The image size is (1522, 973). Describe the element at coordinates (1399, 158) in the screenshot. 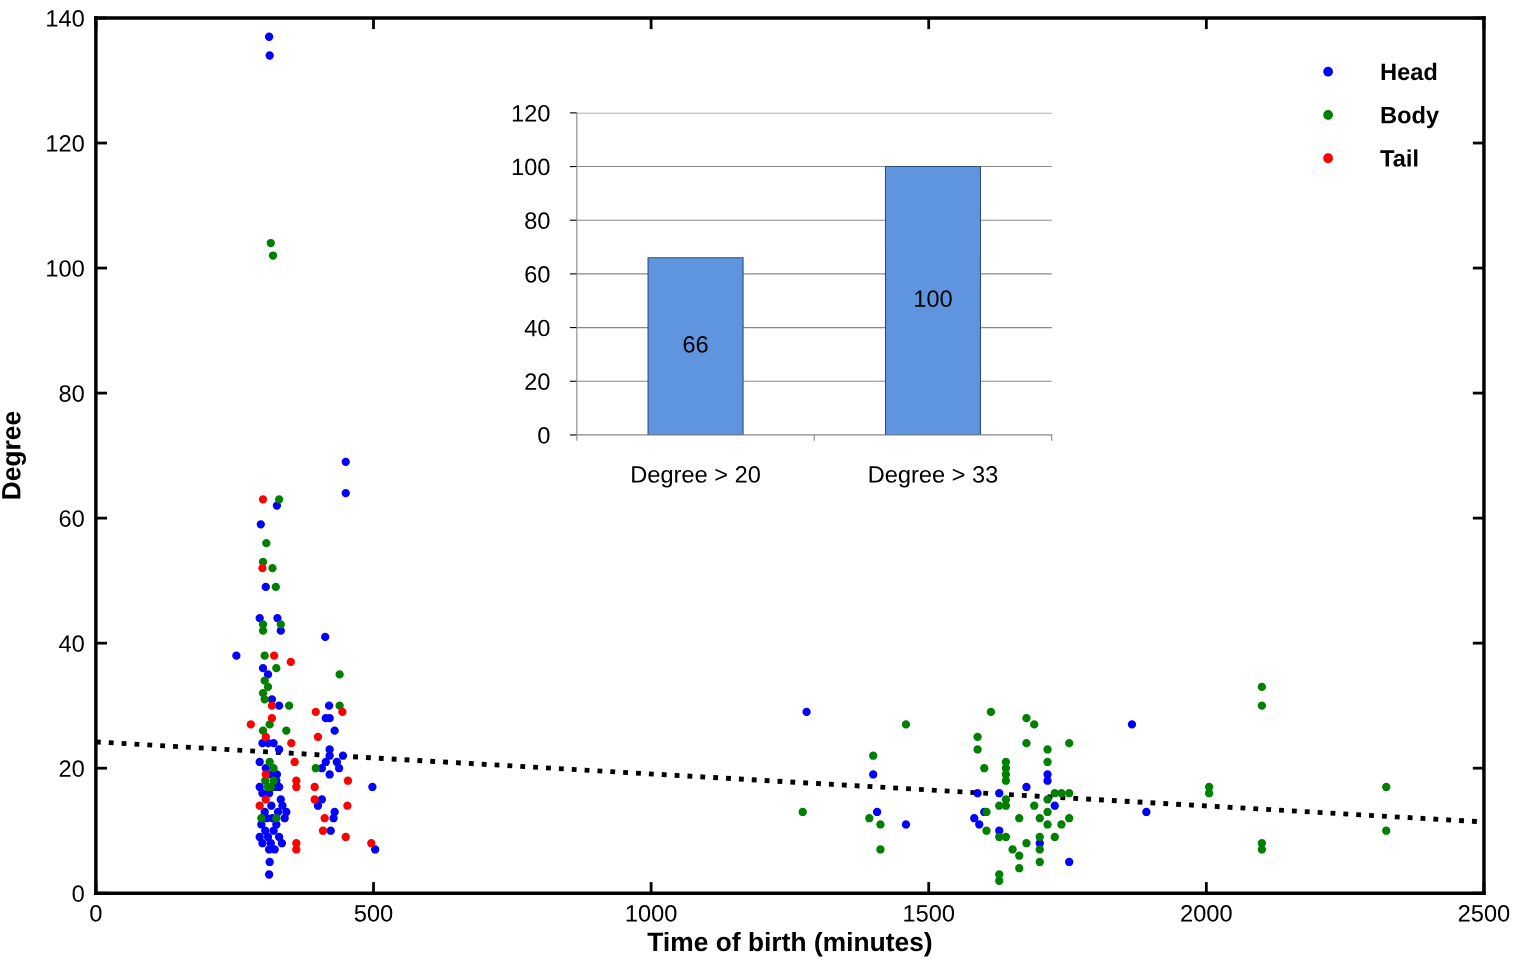

I see `legend-label: Tail` at that location.